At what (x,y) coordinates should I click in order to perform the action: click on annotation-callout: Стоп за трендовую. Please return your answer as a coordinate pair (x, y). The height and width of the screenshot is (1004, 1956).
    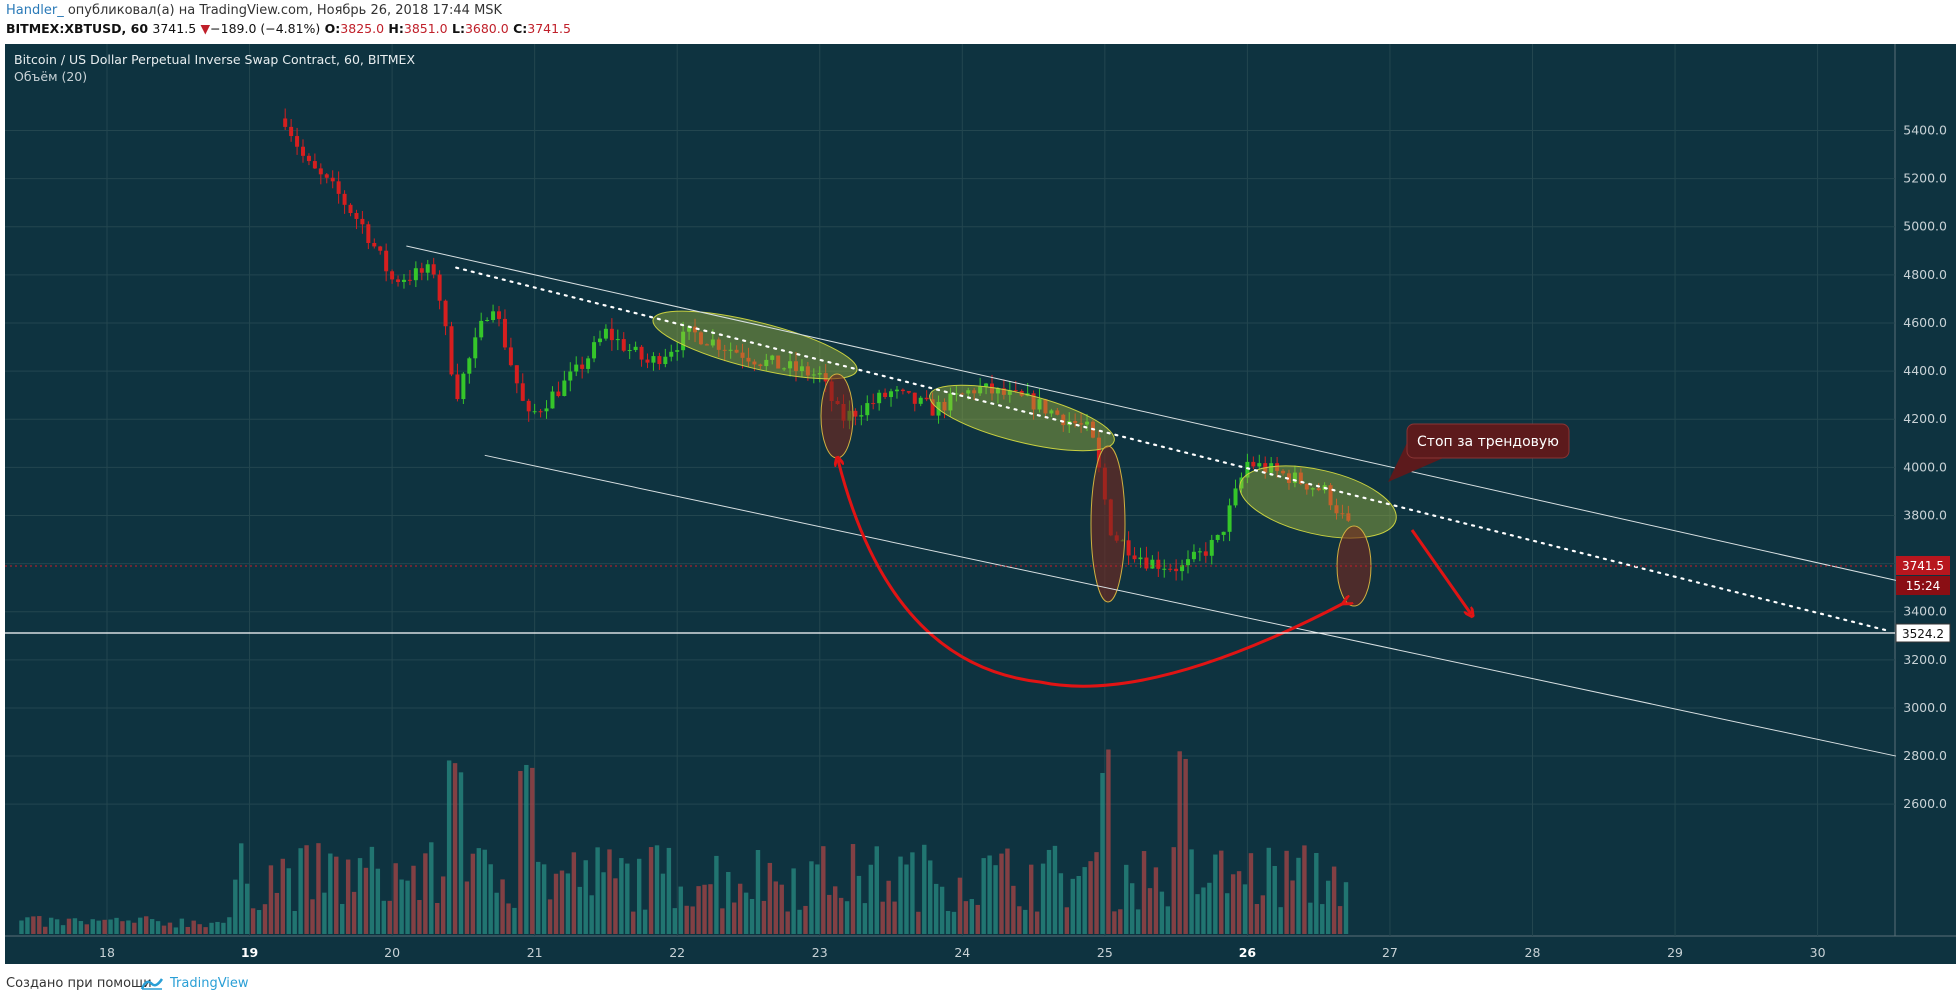
    Looking at the image, I should click on (1479, 452).